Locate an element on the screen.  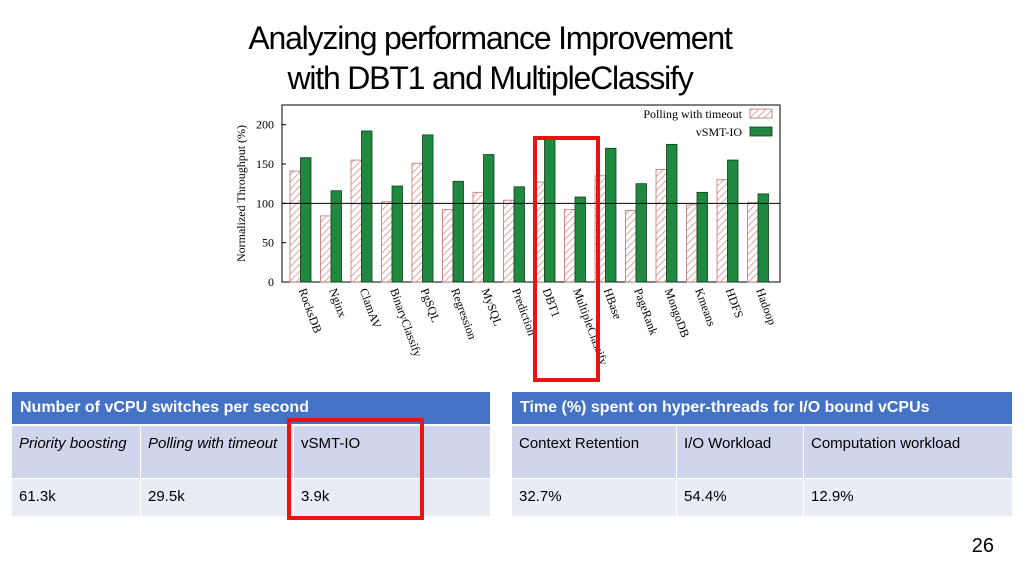
table1-col-vsmt-io: vSMT-IO is located at coordinates (391, 452).